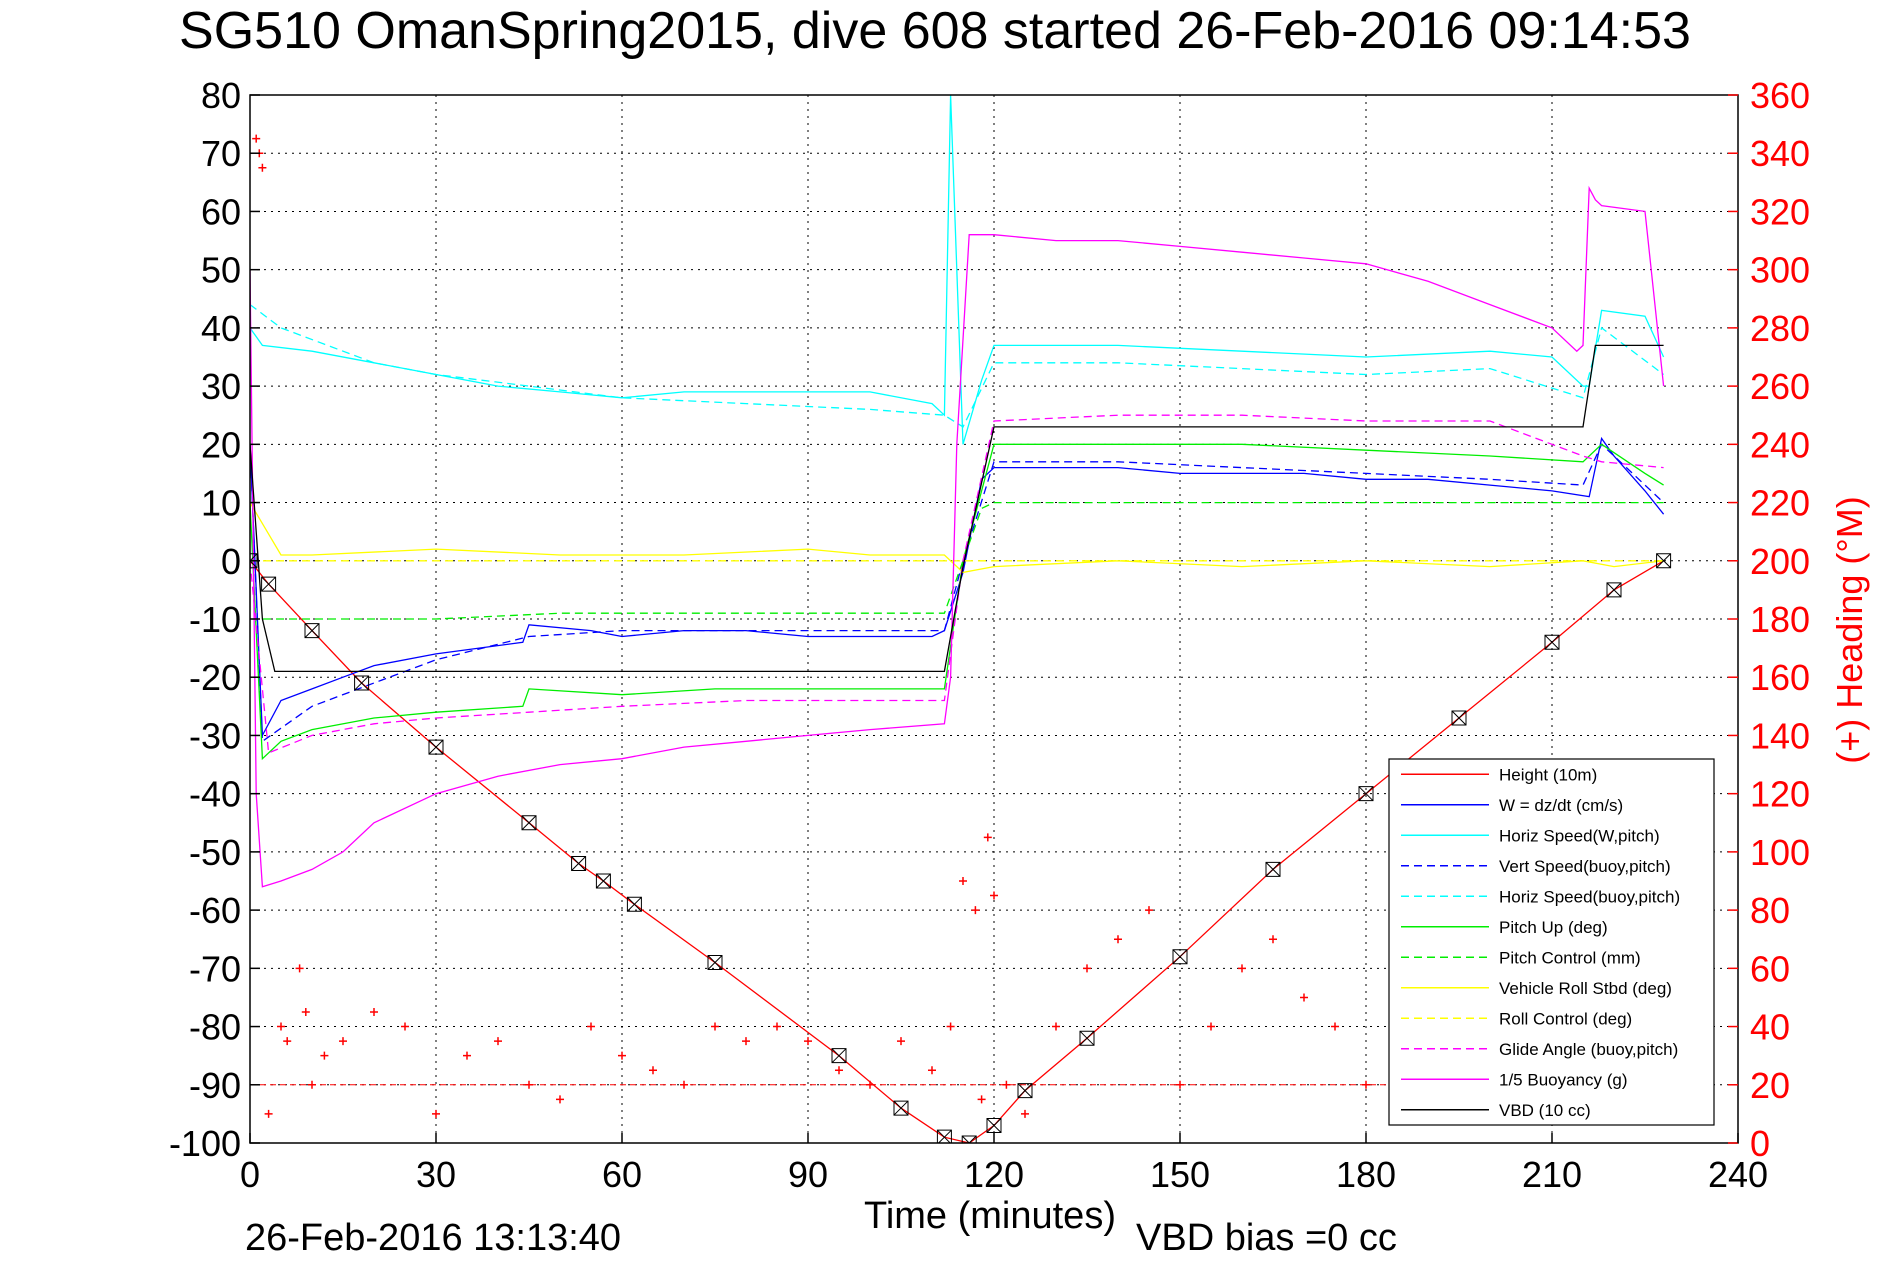 This screenshot has height=1262, width=1891. What do you see at coordinates (1585, 866) in the screenshot?
I see `legend-item-label: Vert Speed(buoy,pitch)` at bounding box center [1585, 866].